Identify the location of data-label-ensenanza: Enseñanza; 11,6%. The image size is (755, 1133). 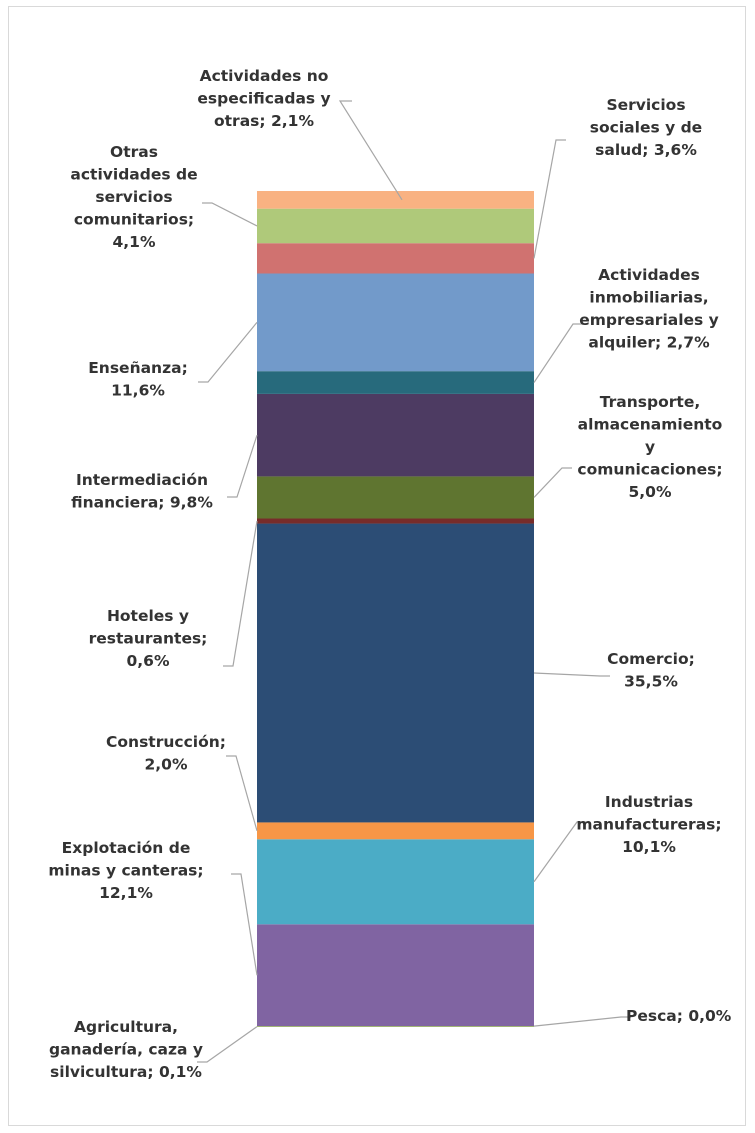
(138, 379).